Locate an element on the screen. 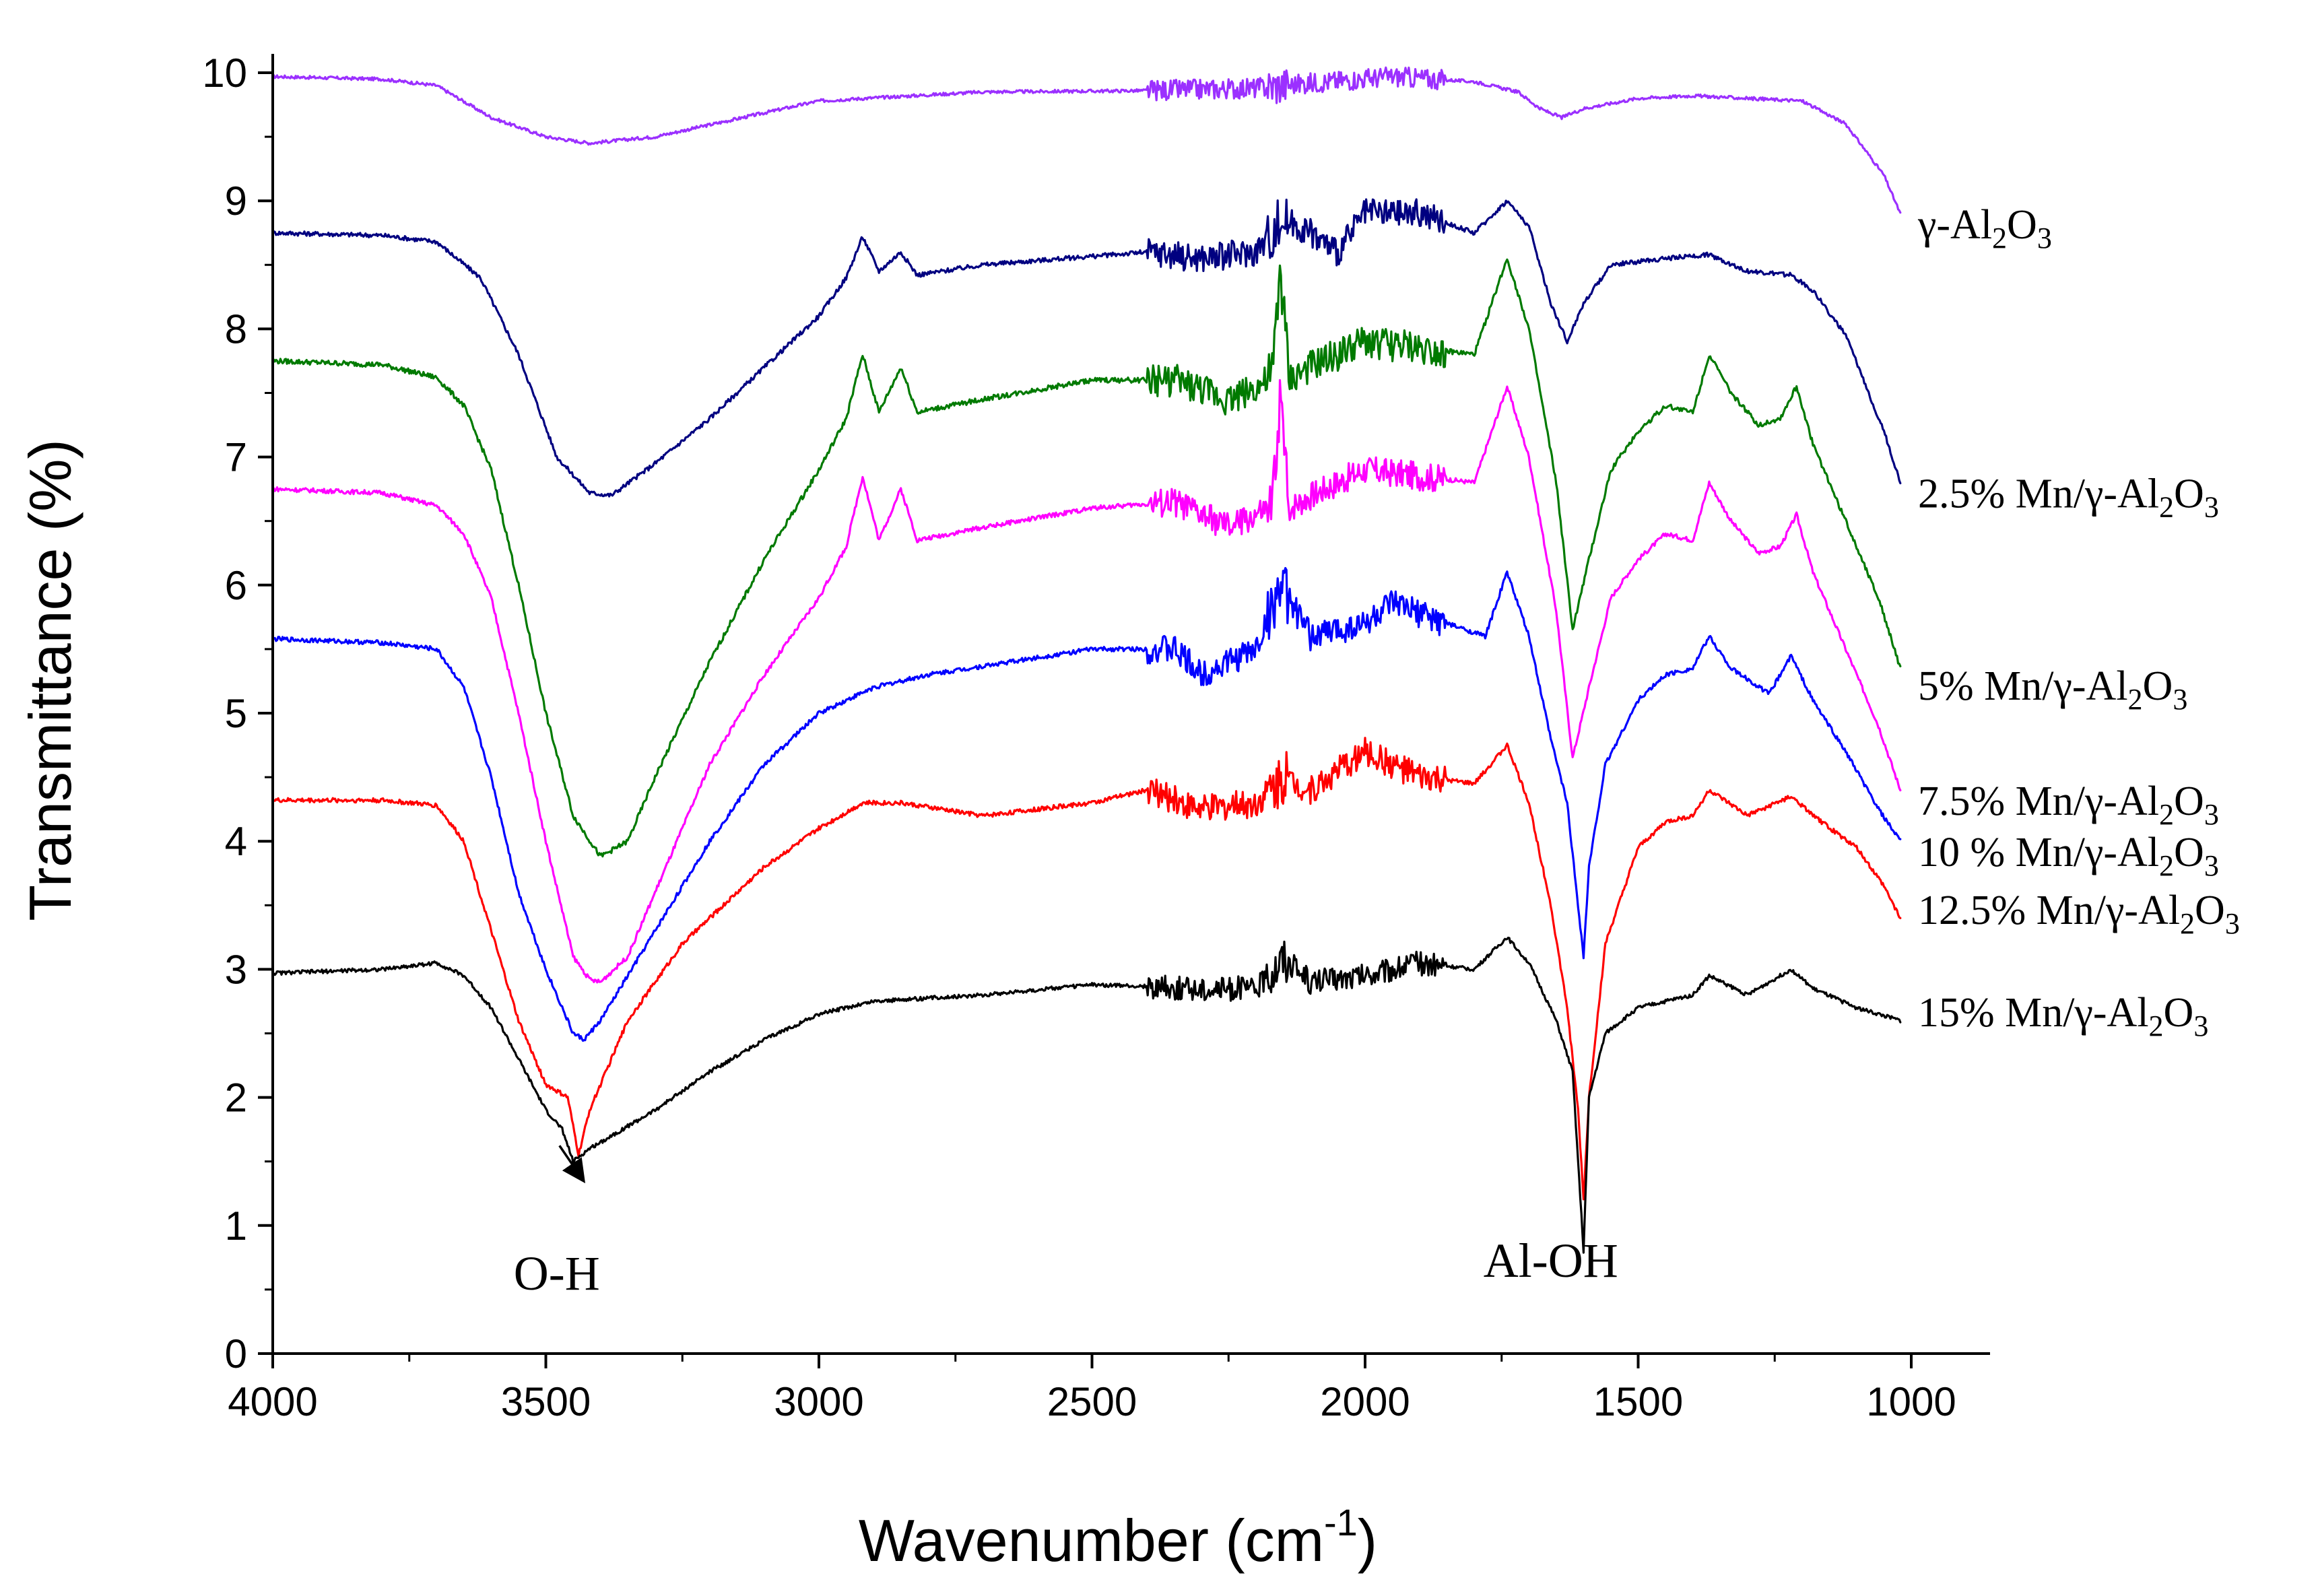 The image size is (2316, 1596). y-tick-label: 3 is located at coordinates (236, 969).